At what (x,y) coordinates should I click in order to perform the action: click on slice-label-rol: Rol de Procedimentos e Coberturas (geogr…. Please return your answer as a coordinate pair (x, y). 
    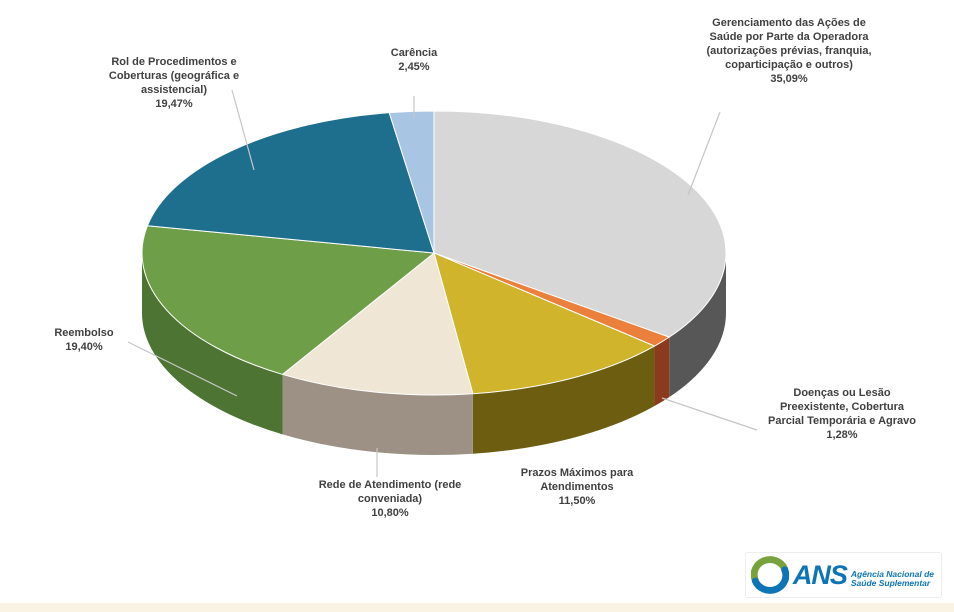
    Looking at the image, I should click on (174, 83).